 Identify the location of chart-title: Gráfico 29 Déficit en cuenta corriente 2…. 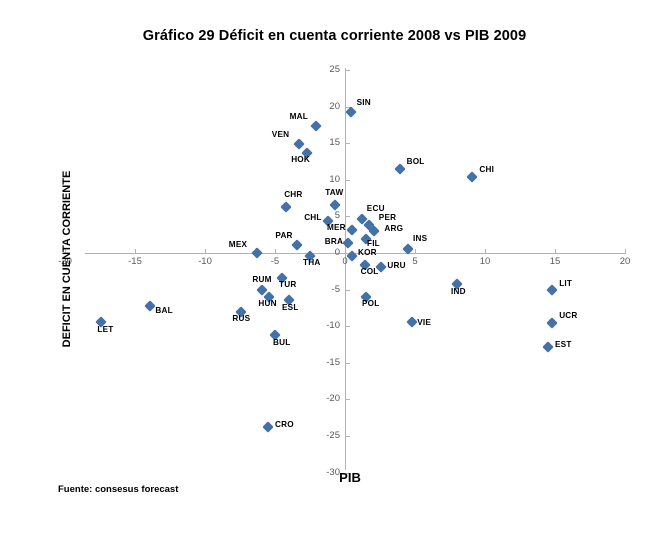
(334, 36).